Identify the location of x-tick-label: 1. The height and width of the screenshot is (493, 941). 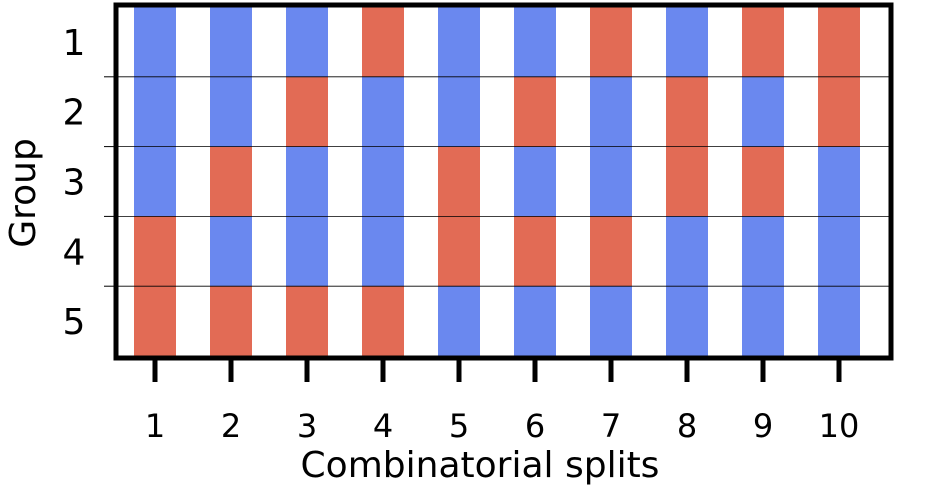
(155, 426).